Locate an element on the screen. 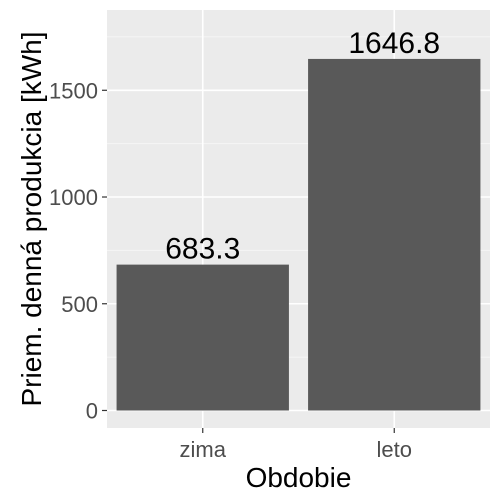  y-tick-label: 0 is located at coordinates (92, 410).